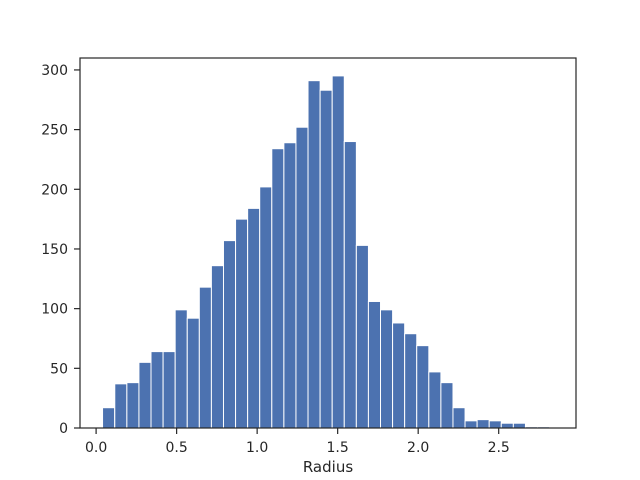  I want to click on x-tick-label: 2.0, so click(418, 448).